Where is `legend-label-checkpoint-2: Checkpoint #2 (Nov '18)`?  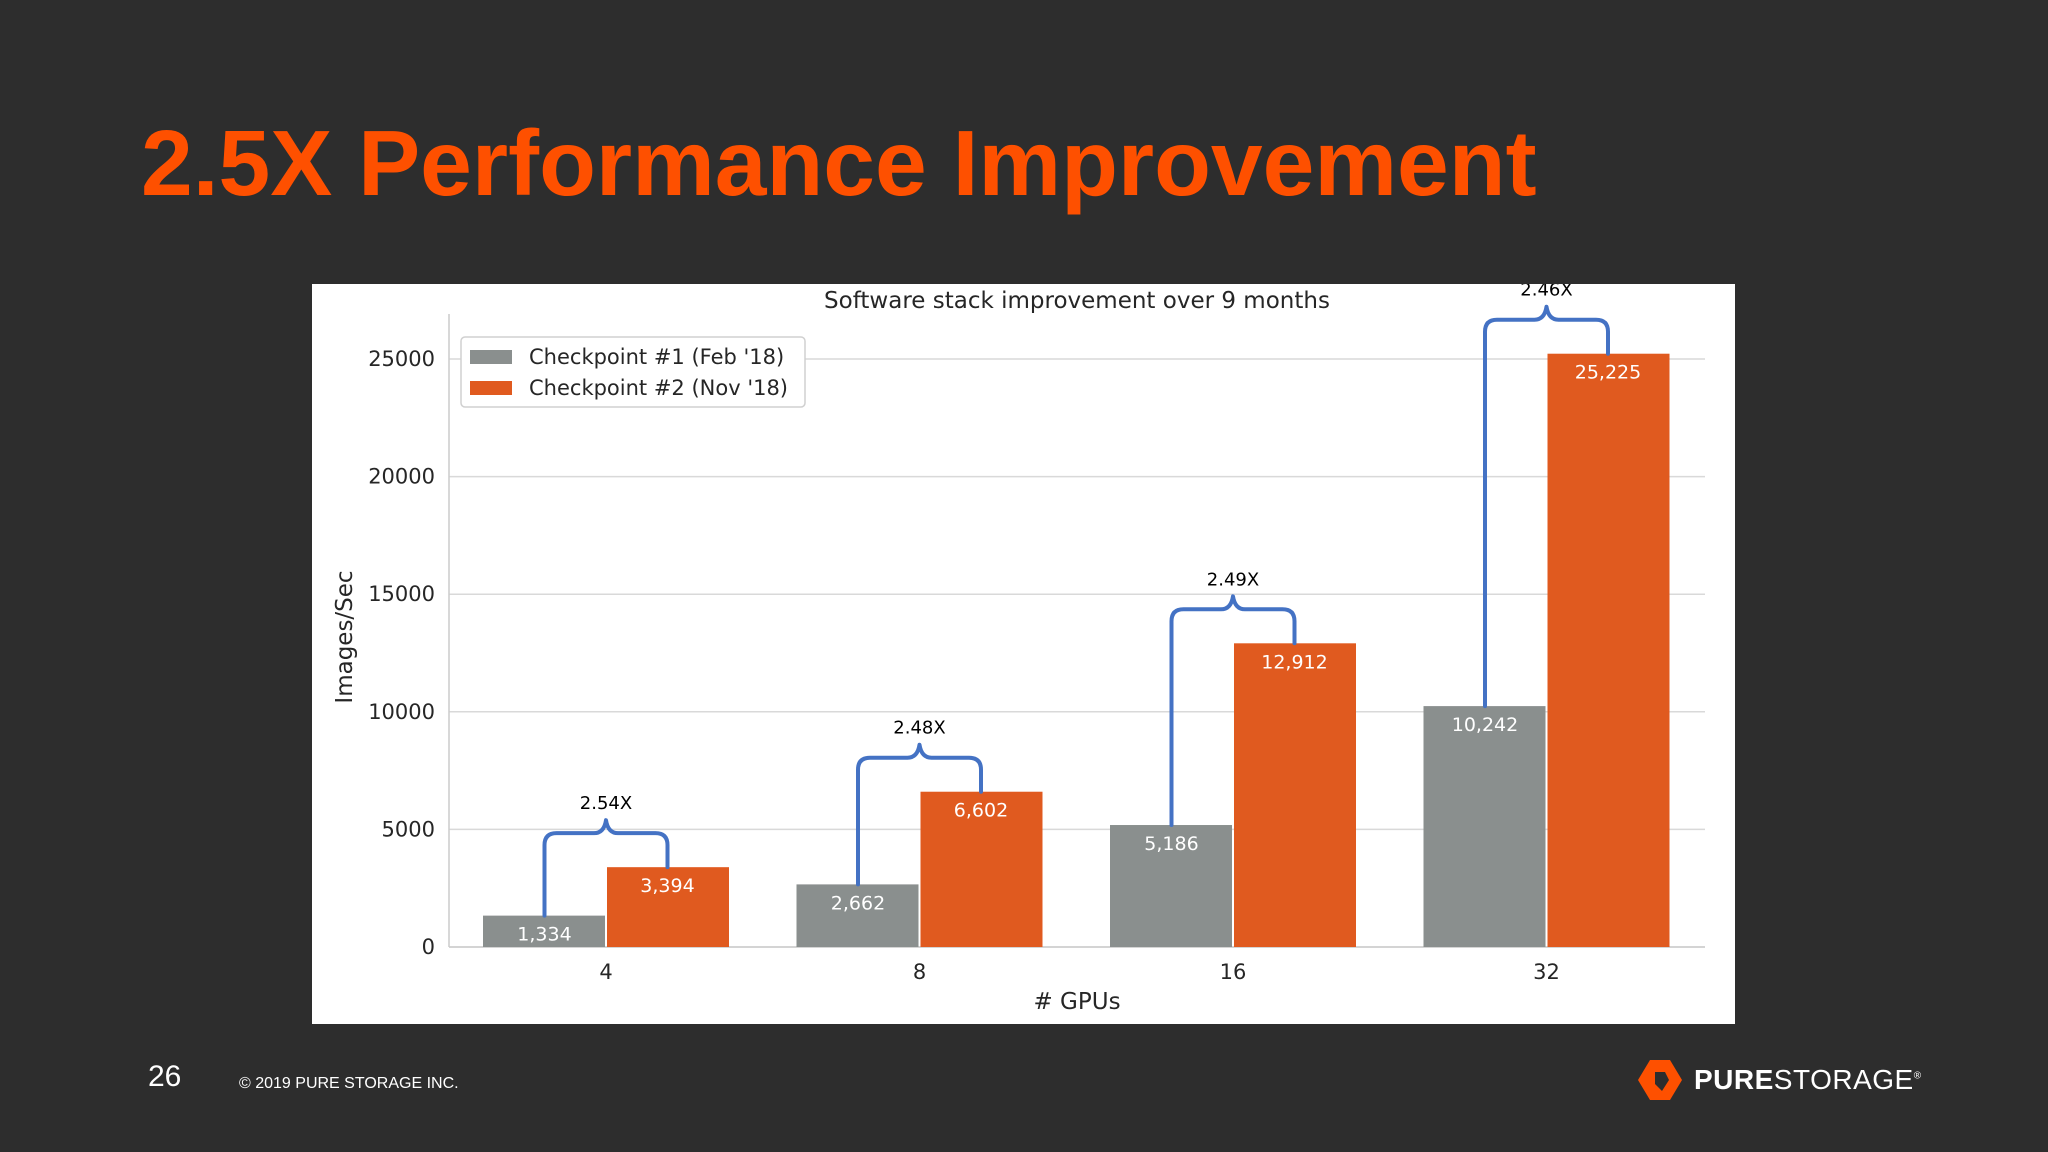
legend-label-checkpoint-2: Checkpoint #2 (Nov '18) is located at coordinates (658, 388).